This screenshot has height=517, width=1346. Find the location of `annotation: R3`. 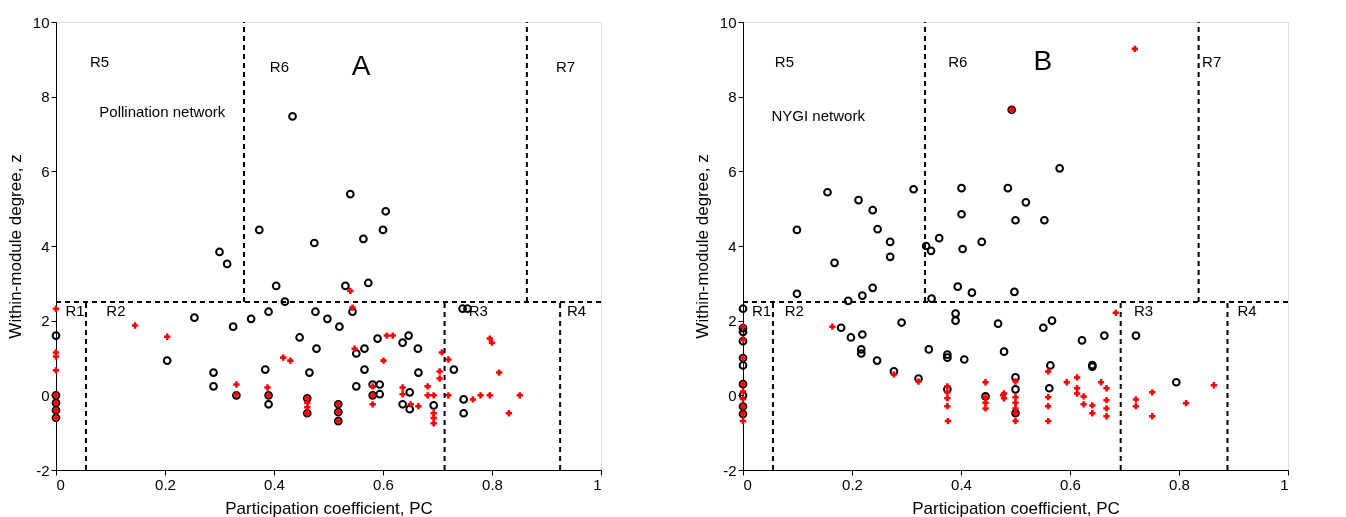

annotation: R3 is located at coordinates (1143, 310).